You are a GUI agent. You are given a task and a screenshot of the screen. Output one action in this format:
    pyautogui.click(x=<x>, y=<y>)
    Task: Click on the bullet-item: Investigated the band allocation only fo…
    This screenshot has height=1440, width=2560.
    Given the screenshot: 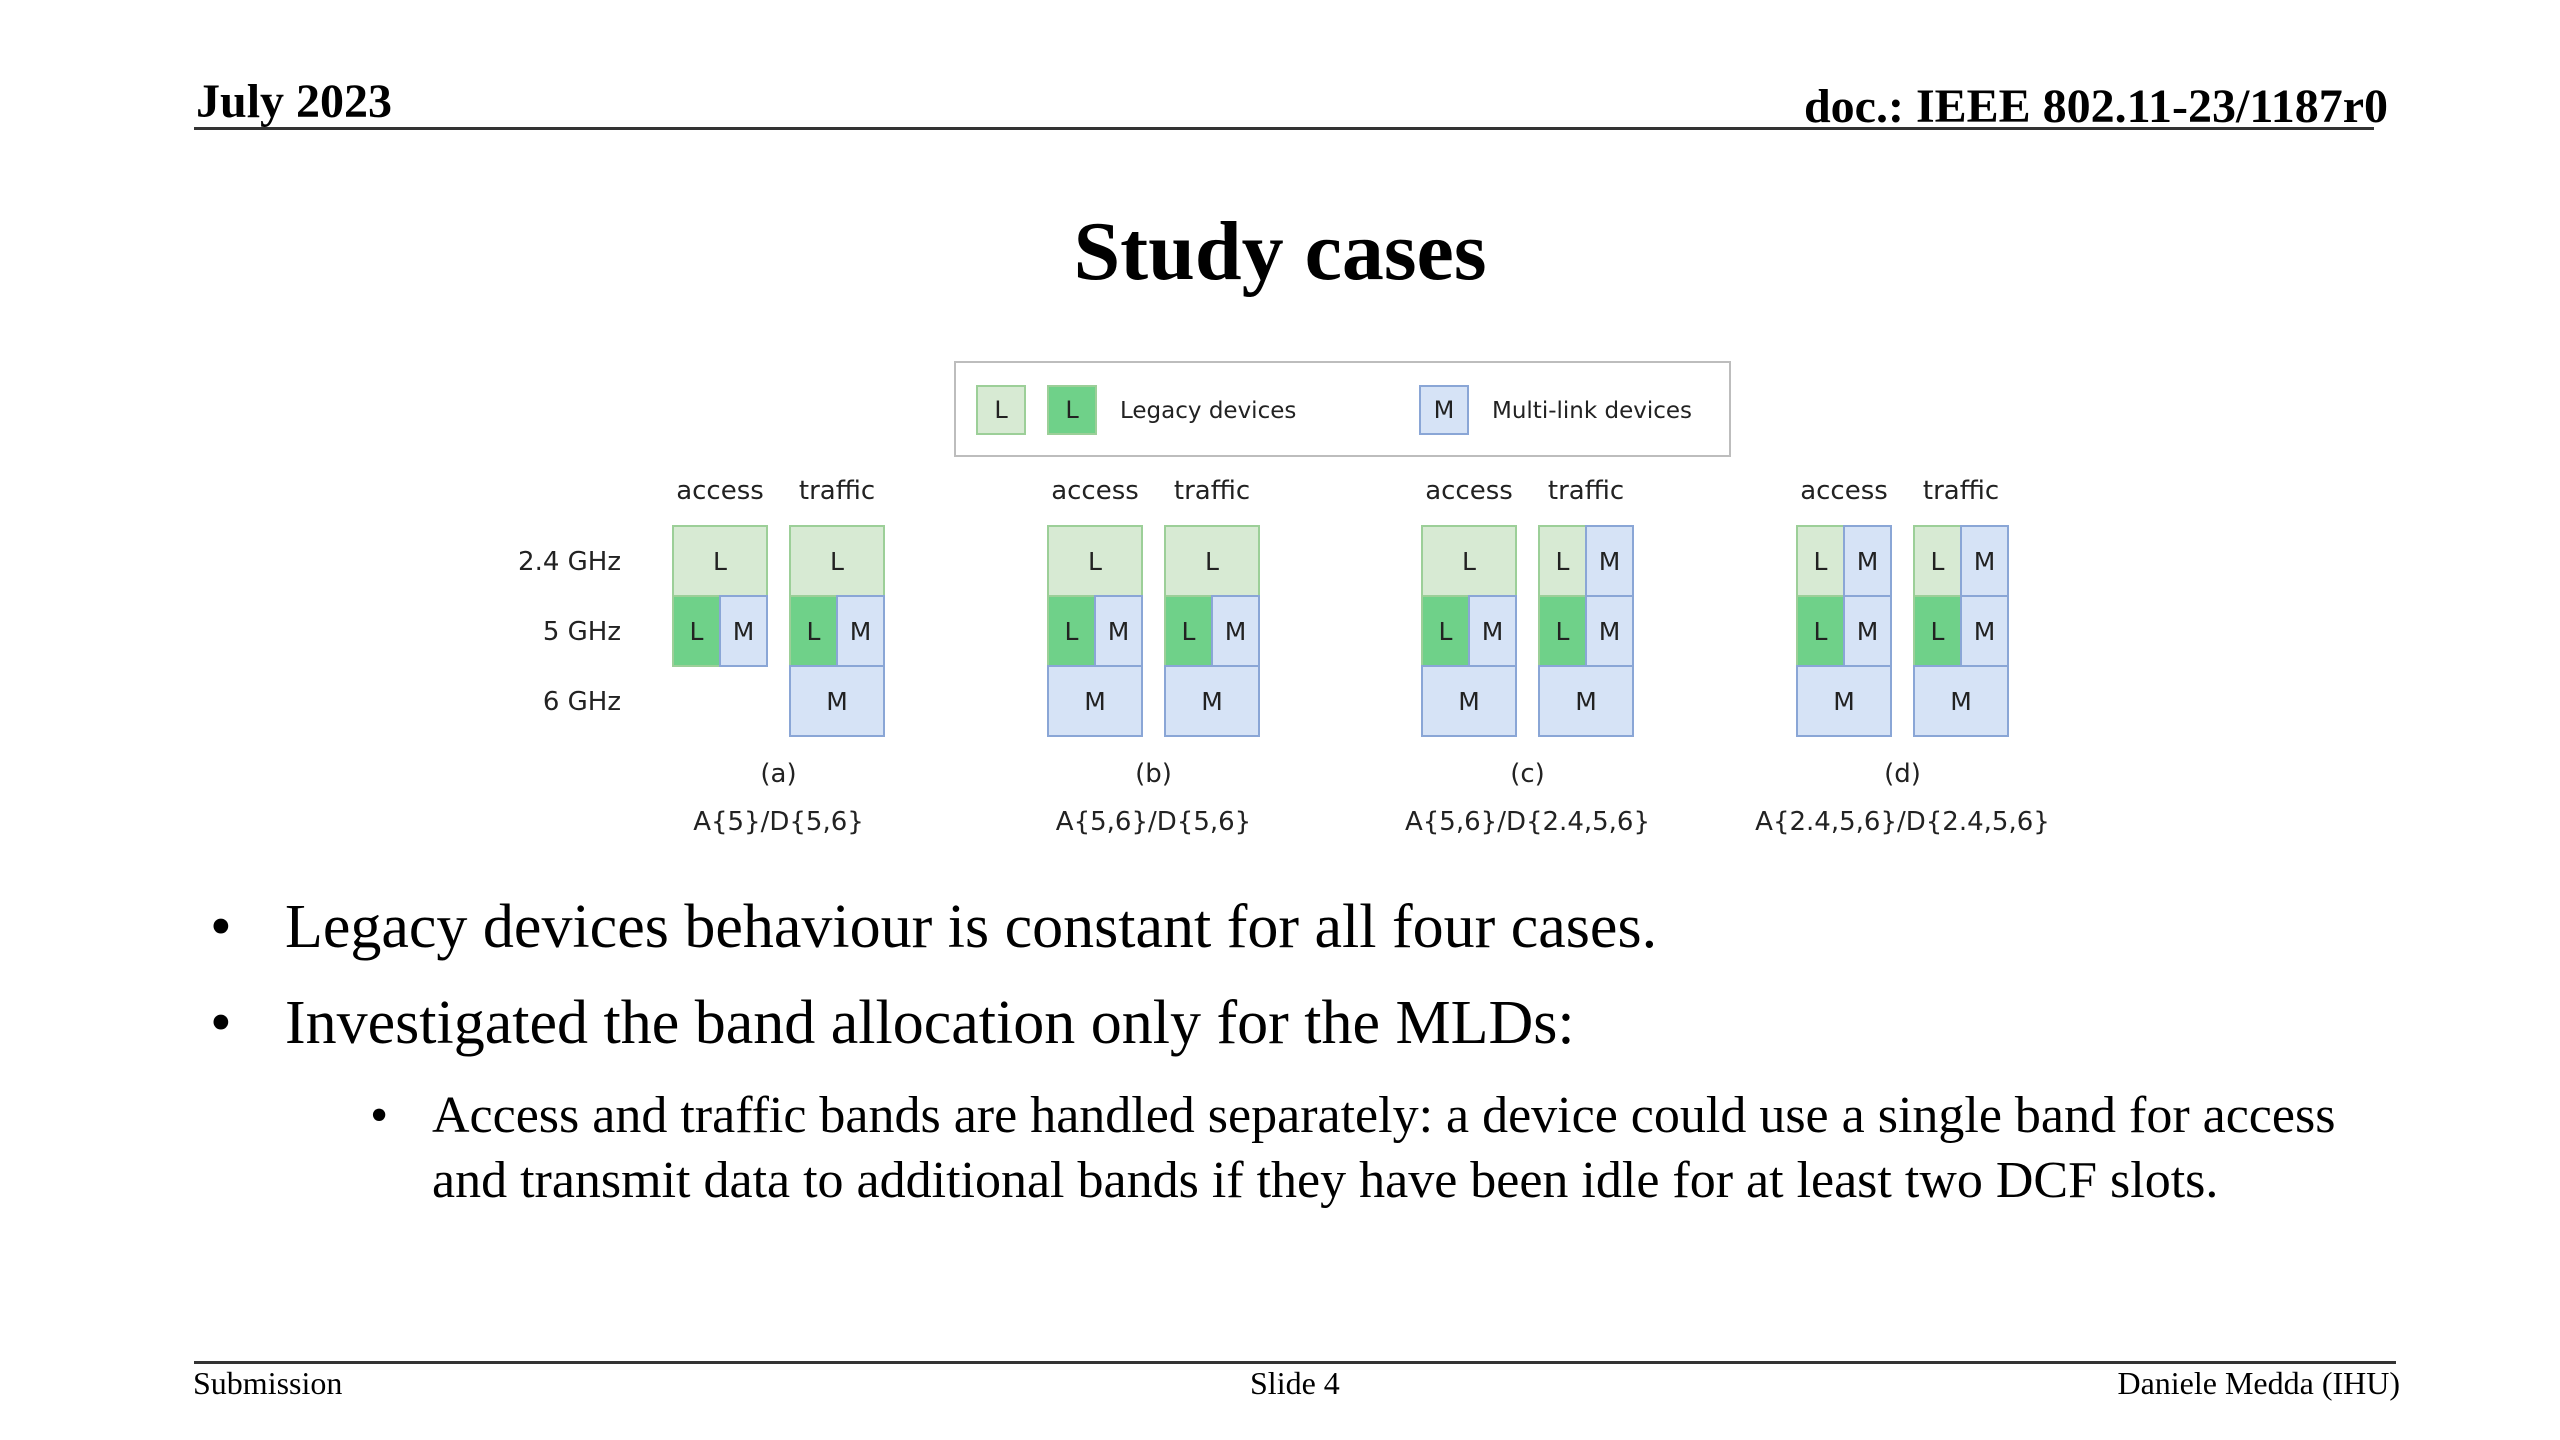 What is the action you would take?
    pyautogui.click(x=1300, y=1023)
    